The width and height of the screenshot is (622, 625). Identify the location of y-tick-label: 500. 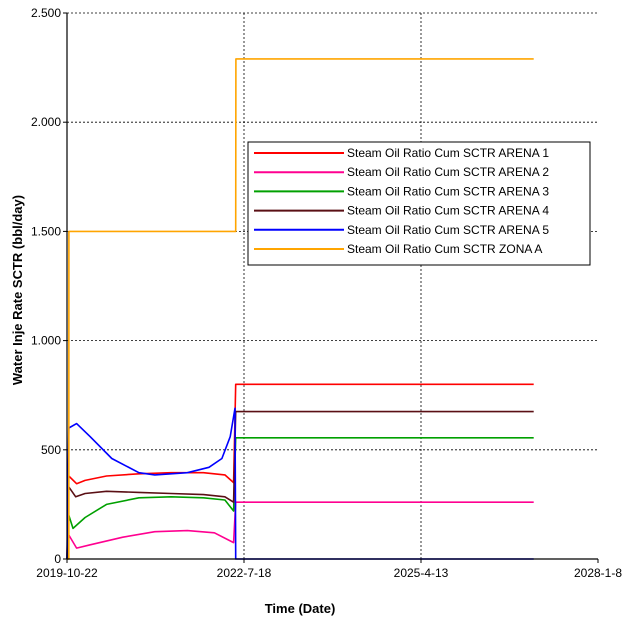
(51, 450).